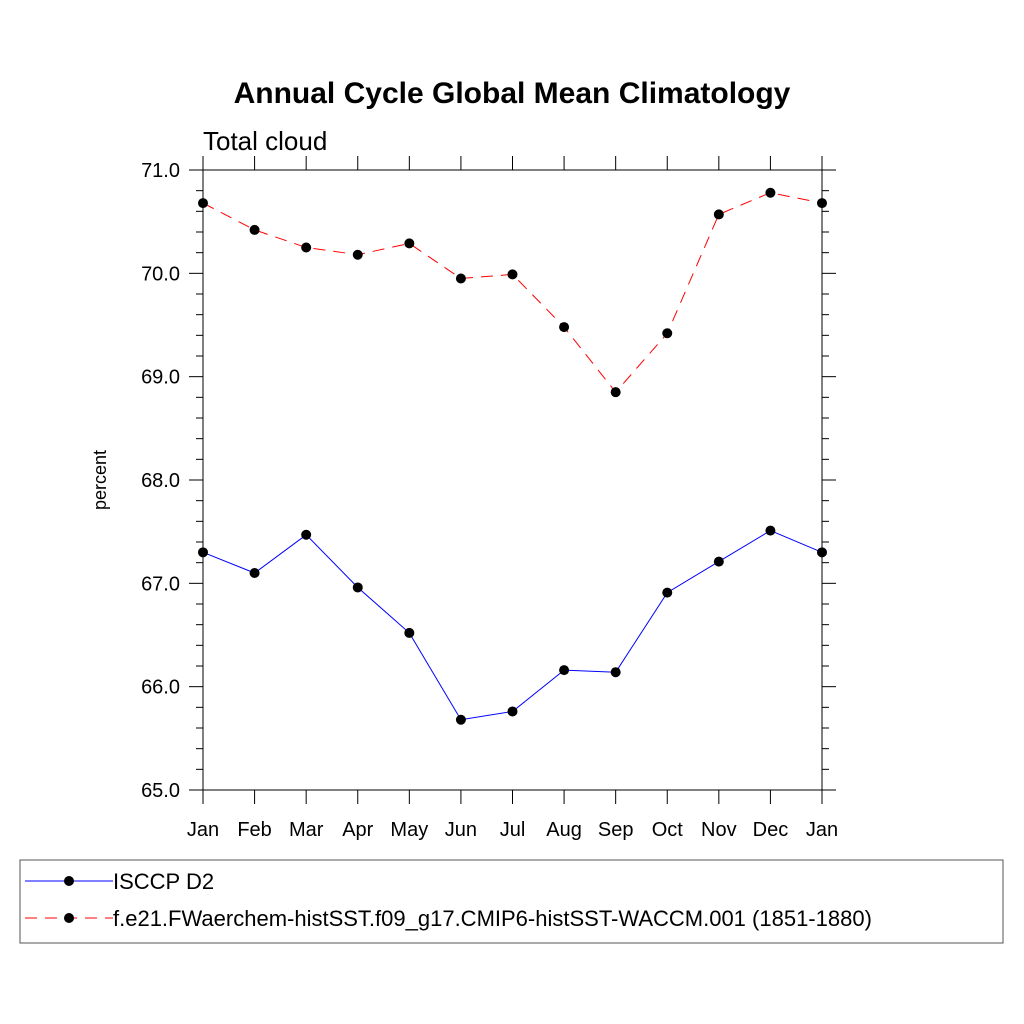  What do you see at coordinates (512, 93) in the screenshot?
I see `chart-title: Annual Cycle Global Mean Climatology` at bounding box center [512, 93].